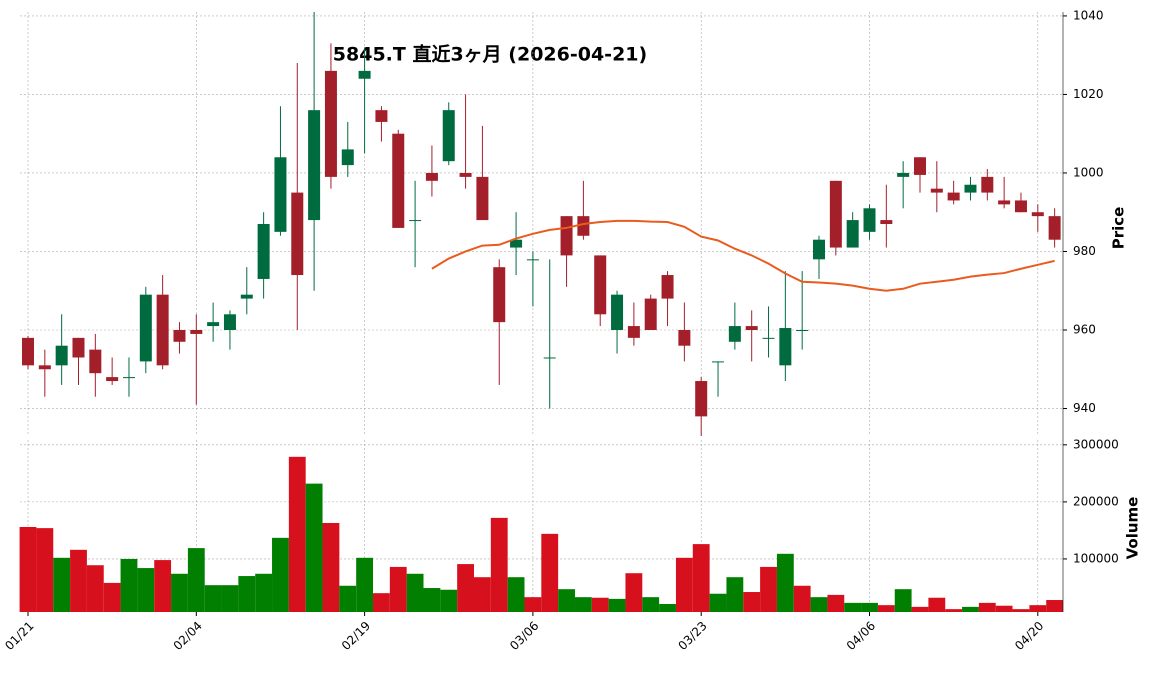  I want to click on y-tick-label: 300000, so click(1096, 444).